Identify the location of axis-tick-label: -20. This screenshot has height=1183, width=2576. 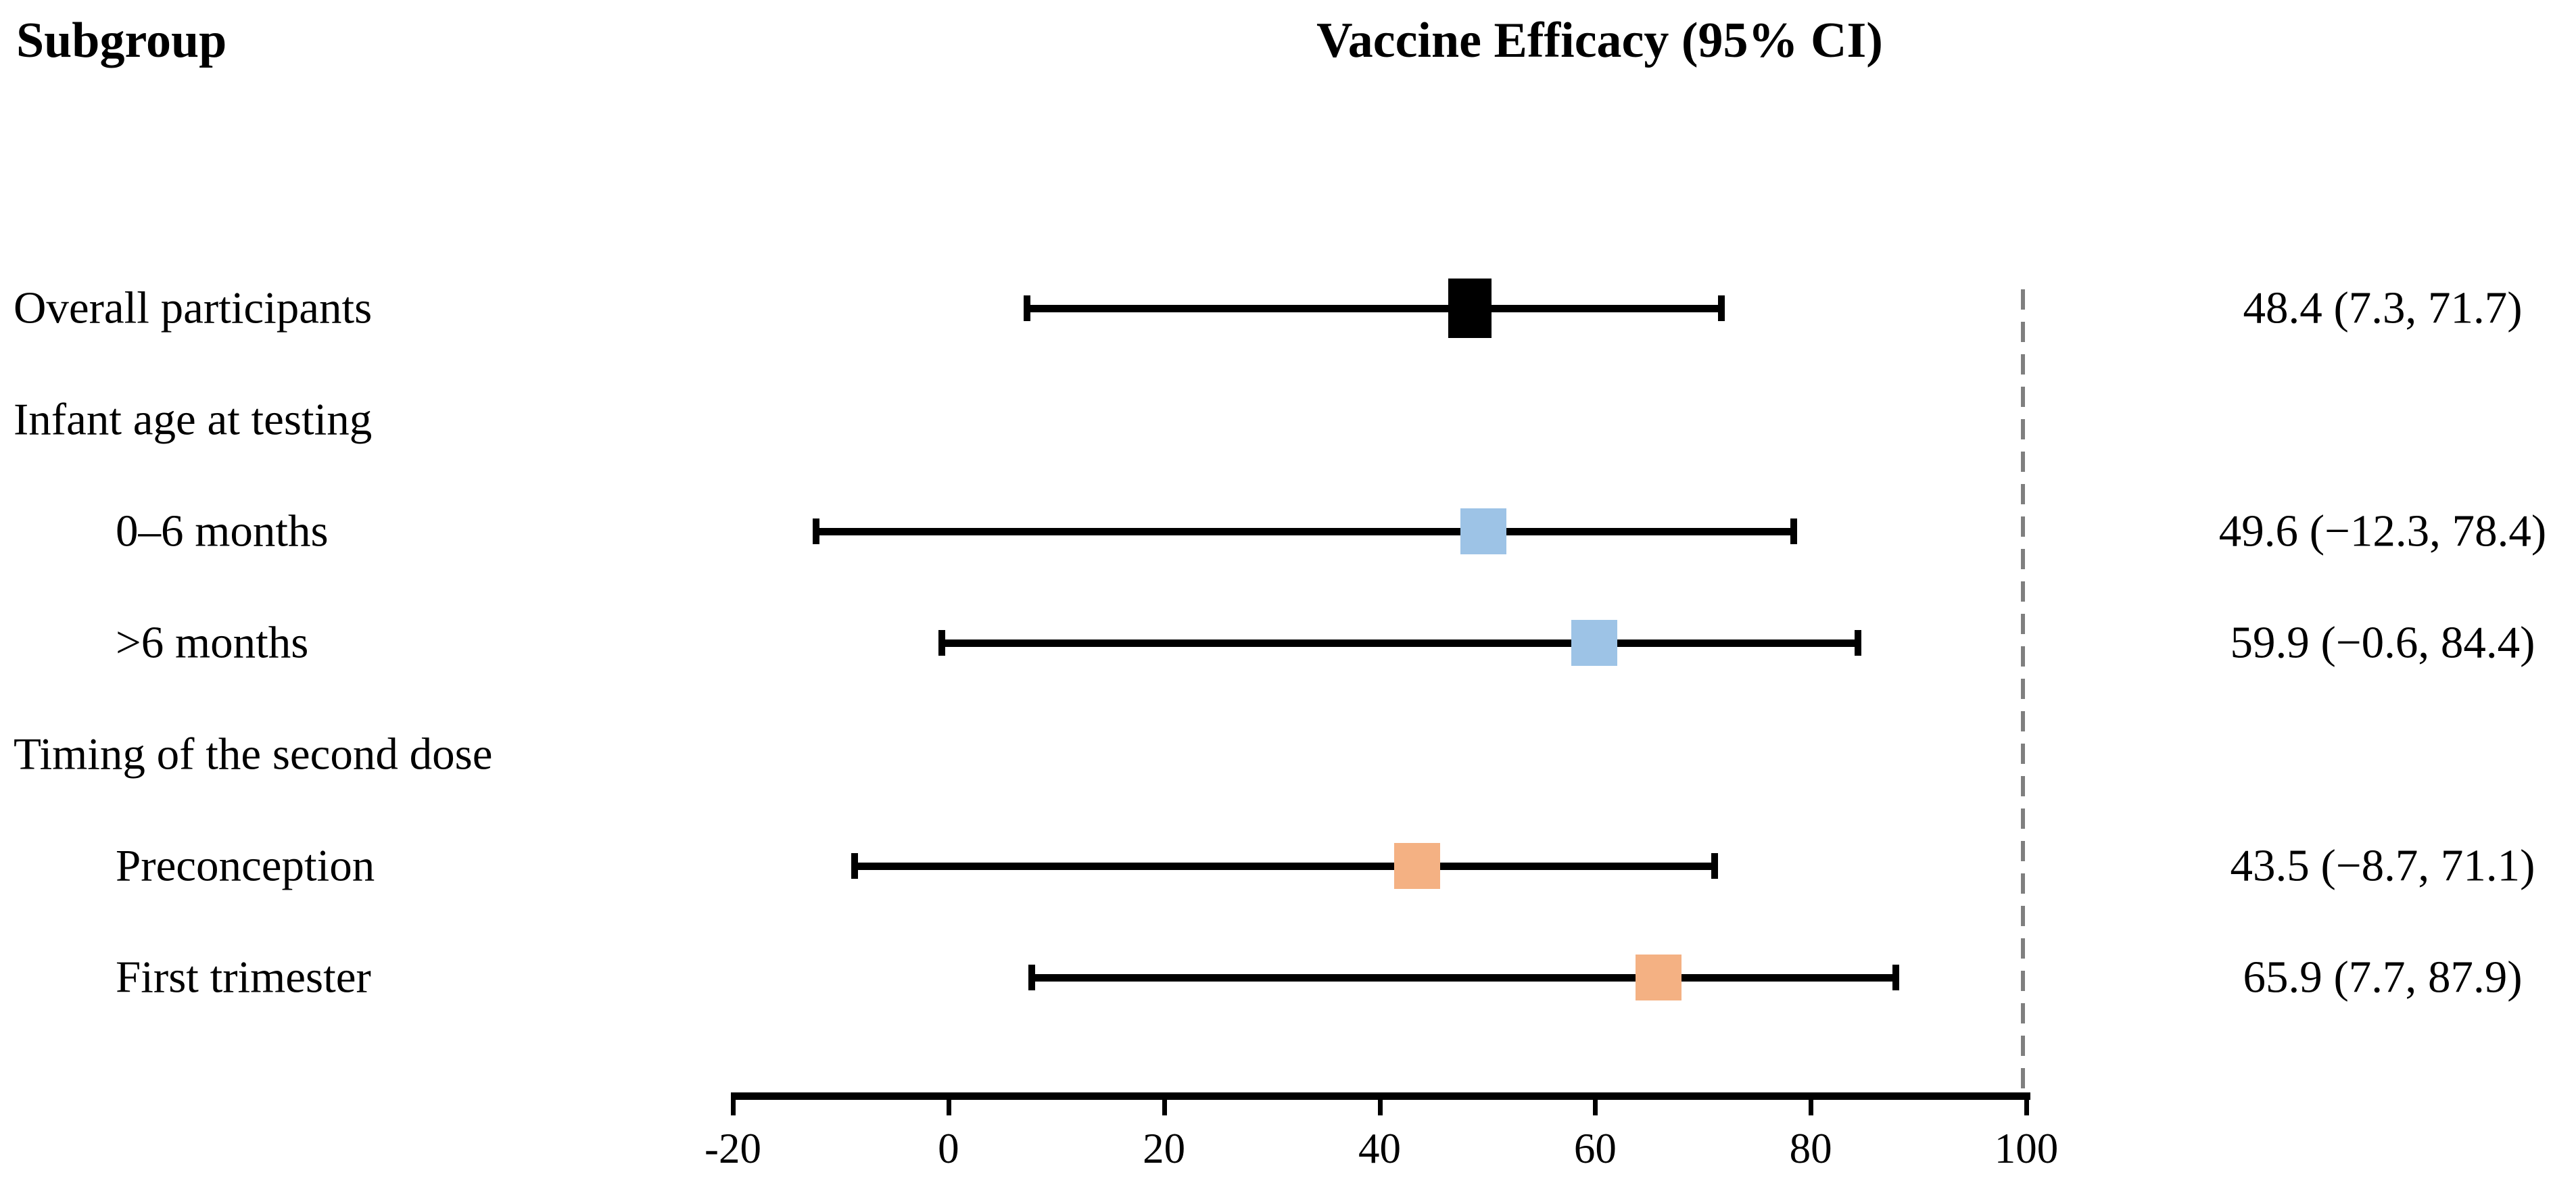
(733, 1148).